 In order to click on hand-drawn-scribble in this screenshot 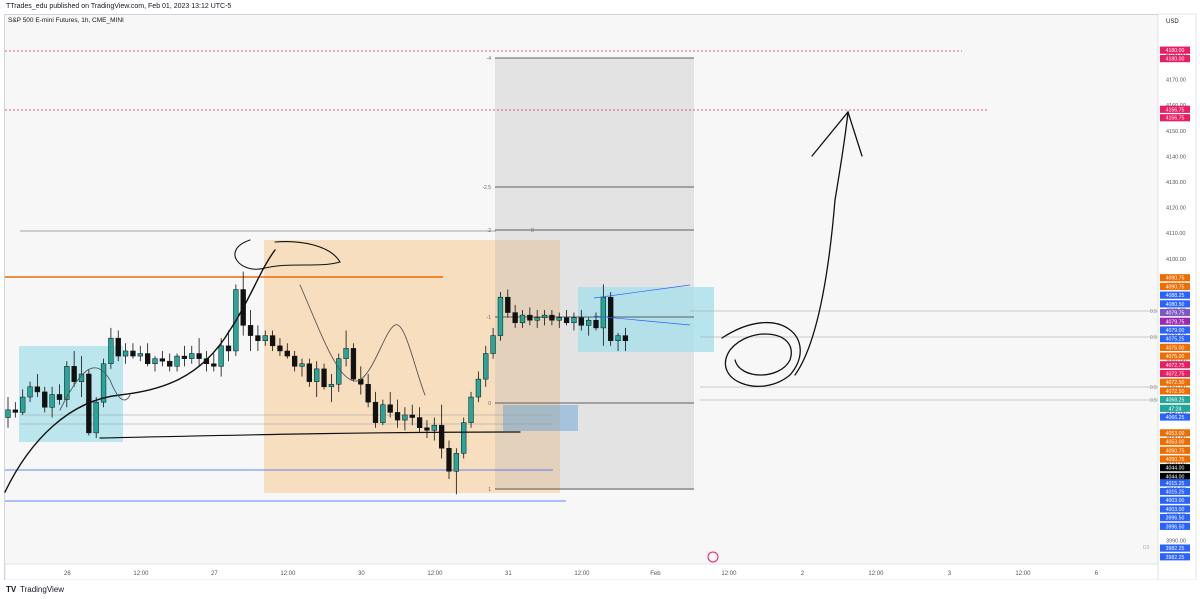, I will do `click(761, 354)`.